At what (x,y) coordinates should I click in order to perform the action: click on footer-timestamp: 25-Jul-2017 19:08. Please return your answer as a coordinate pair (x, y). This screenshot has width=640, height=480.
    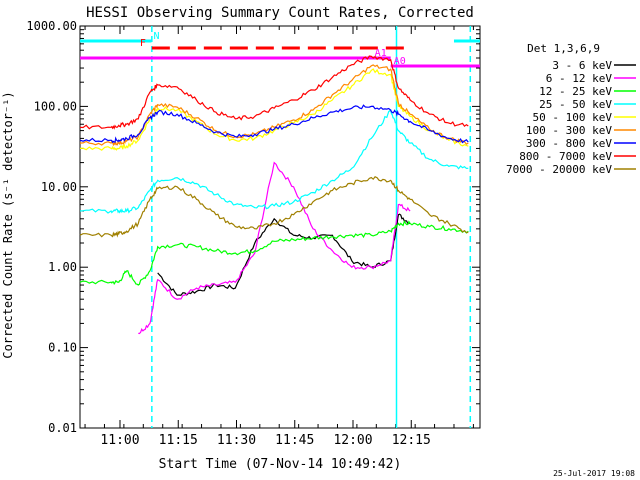
    Looking at the image, I should click on (594, 473).